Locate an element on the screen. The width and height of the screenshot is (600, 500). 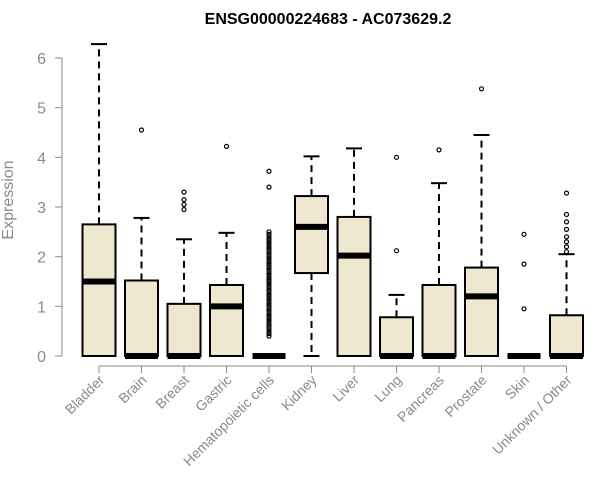
x-tick-label: Lung is located at coordinates (387, 388).